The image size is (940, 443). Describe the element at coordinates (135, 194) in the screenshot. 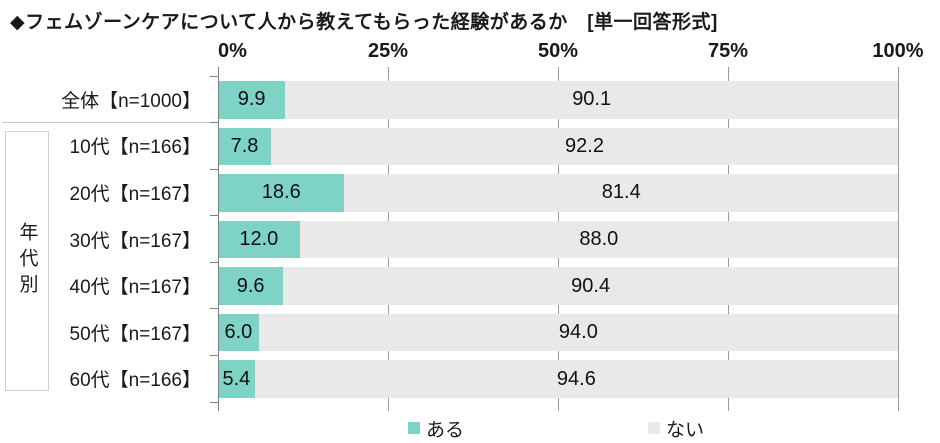

I see `category-label: 20代【n=167】` at that location.